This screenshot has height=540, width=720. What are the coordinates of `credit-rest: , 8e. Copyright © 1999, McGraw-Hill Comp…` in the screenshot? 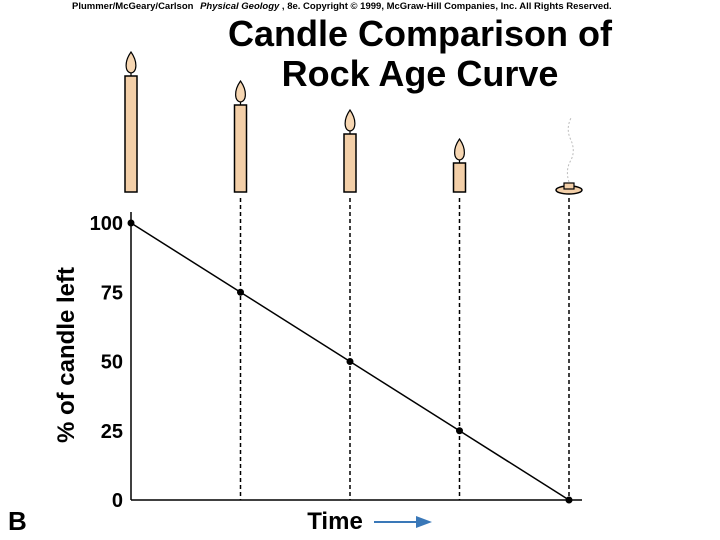 It's located at (447, 6).